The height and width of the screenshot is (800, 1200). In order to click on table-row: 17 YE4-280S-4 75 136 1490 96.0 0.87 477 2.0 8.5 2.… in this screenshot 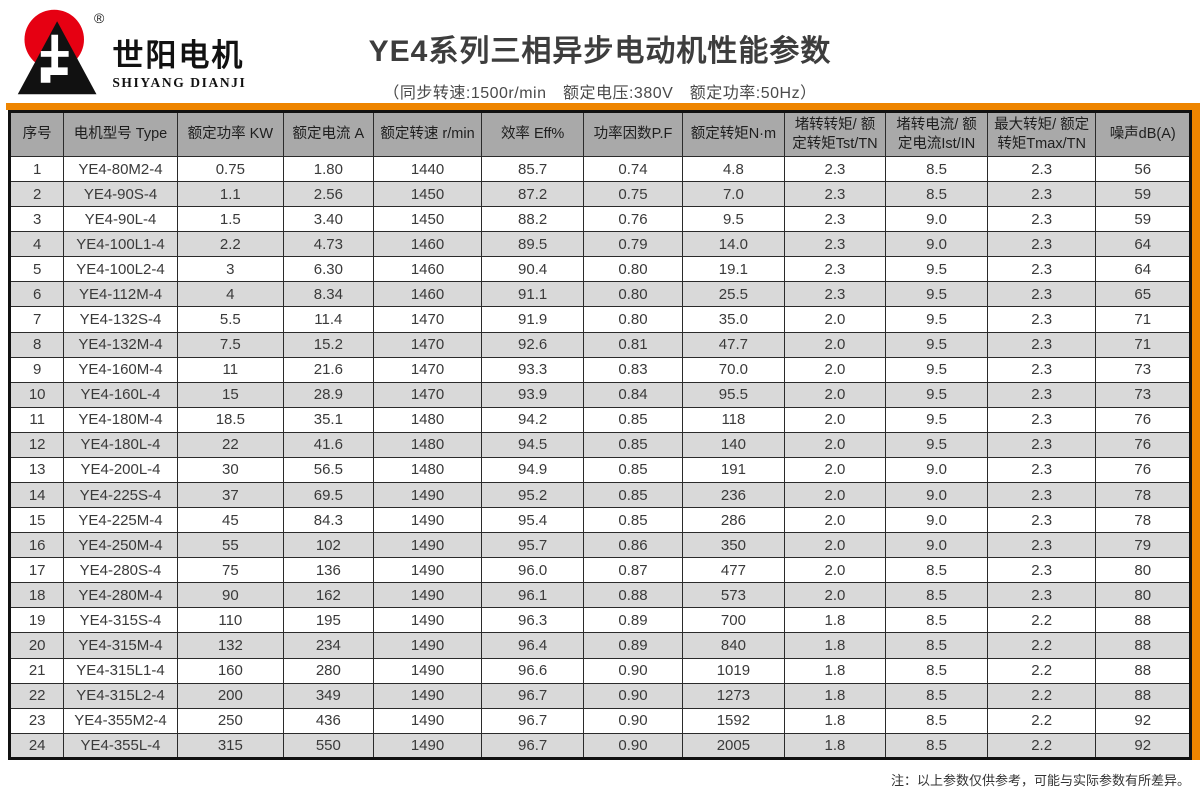, I will do `click(599, 570)`.